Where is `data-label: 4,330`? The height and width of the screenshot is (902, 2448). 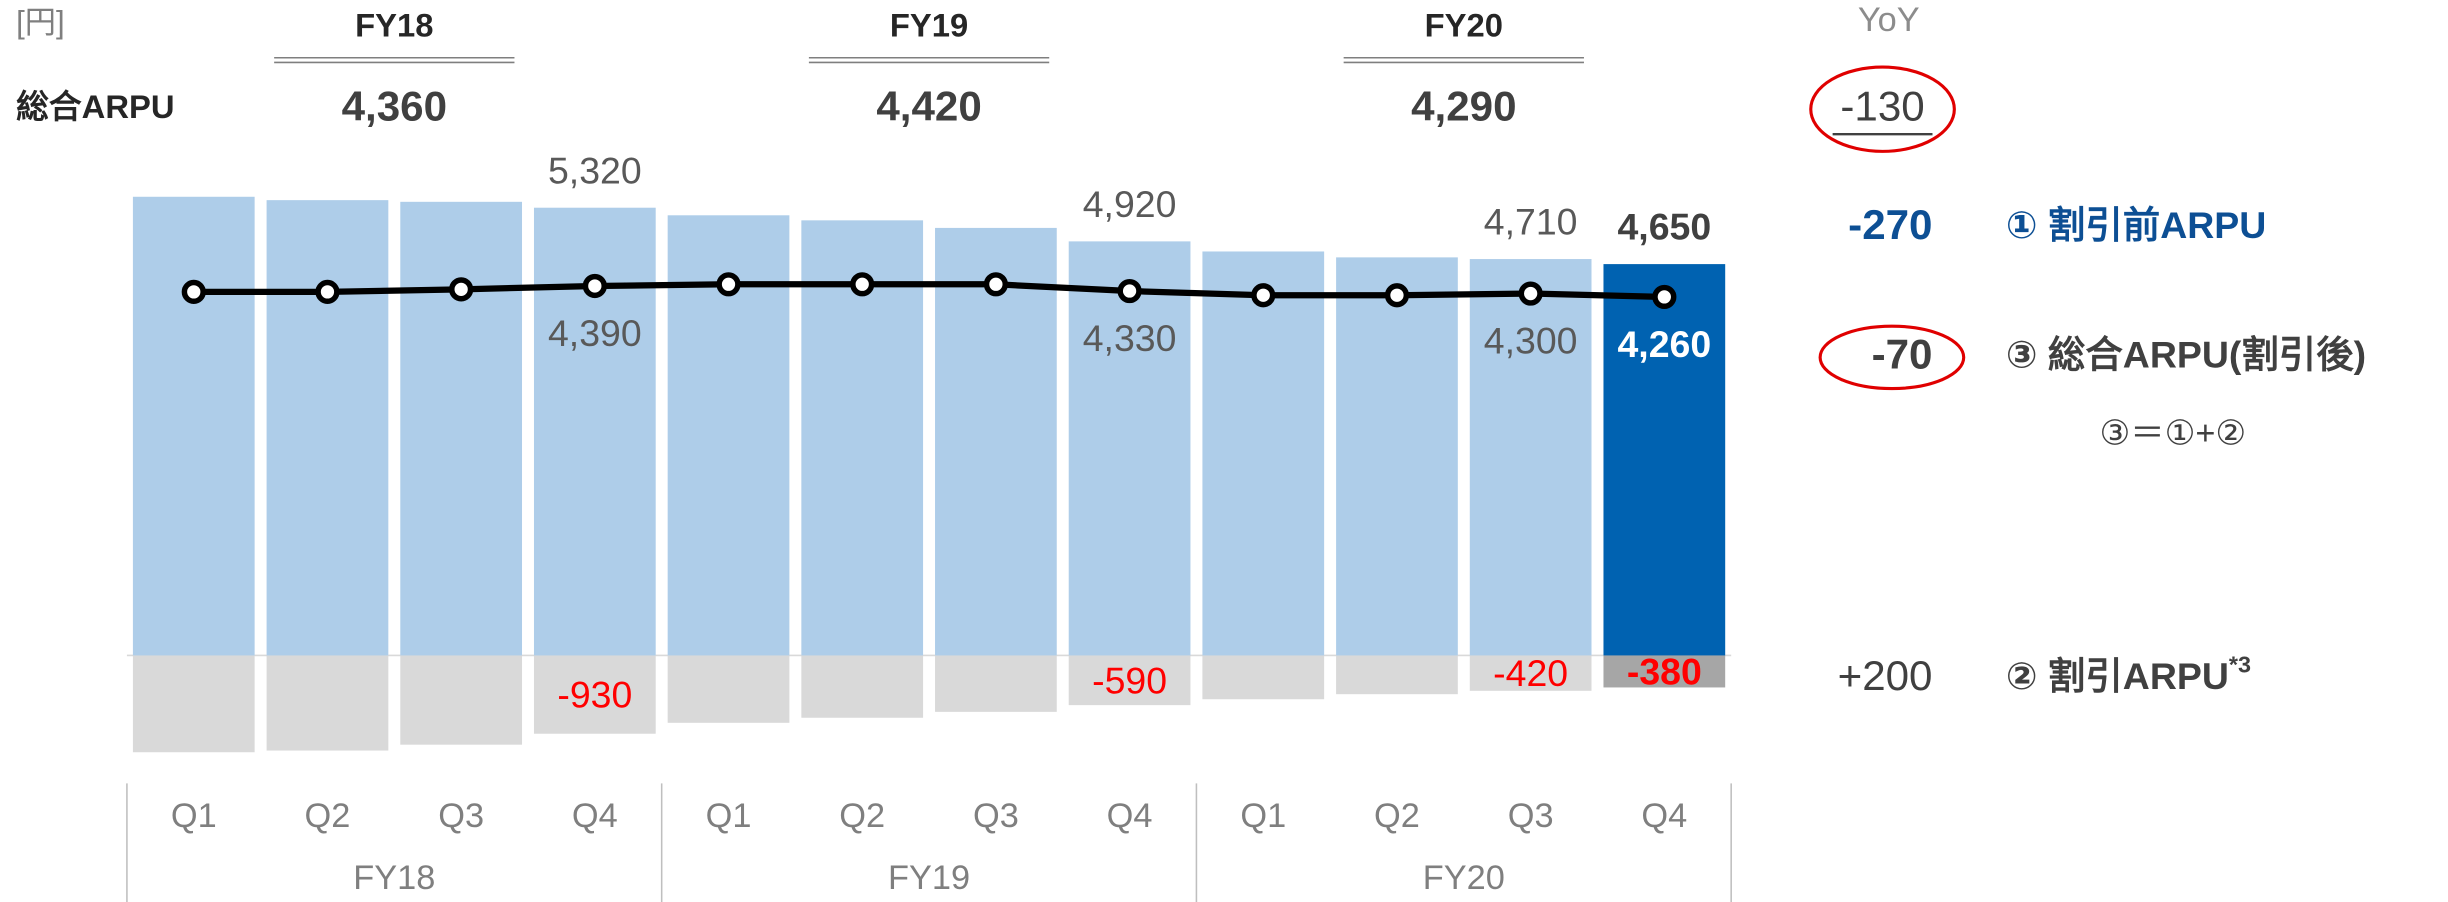 data-label: 4,330 is located at coordinates (1130, 338).